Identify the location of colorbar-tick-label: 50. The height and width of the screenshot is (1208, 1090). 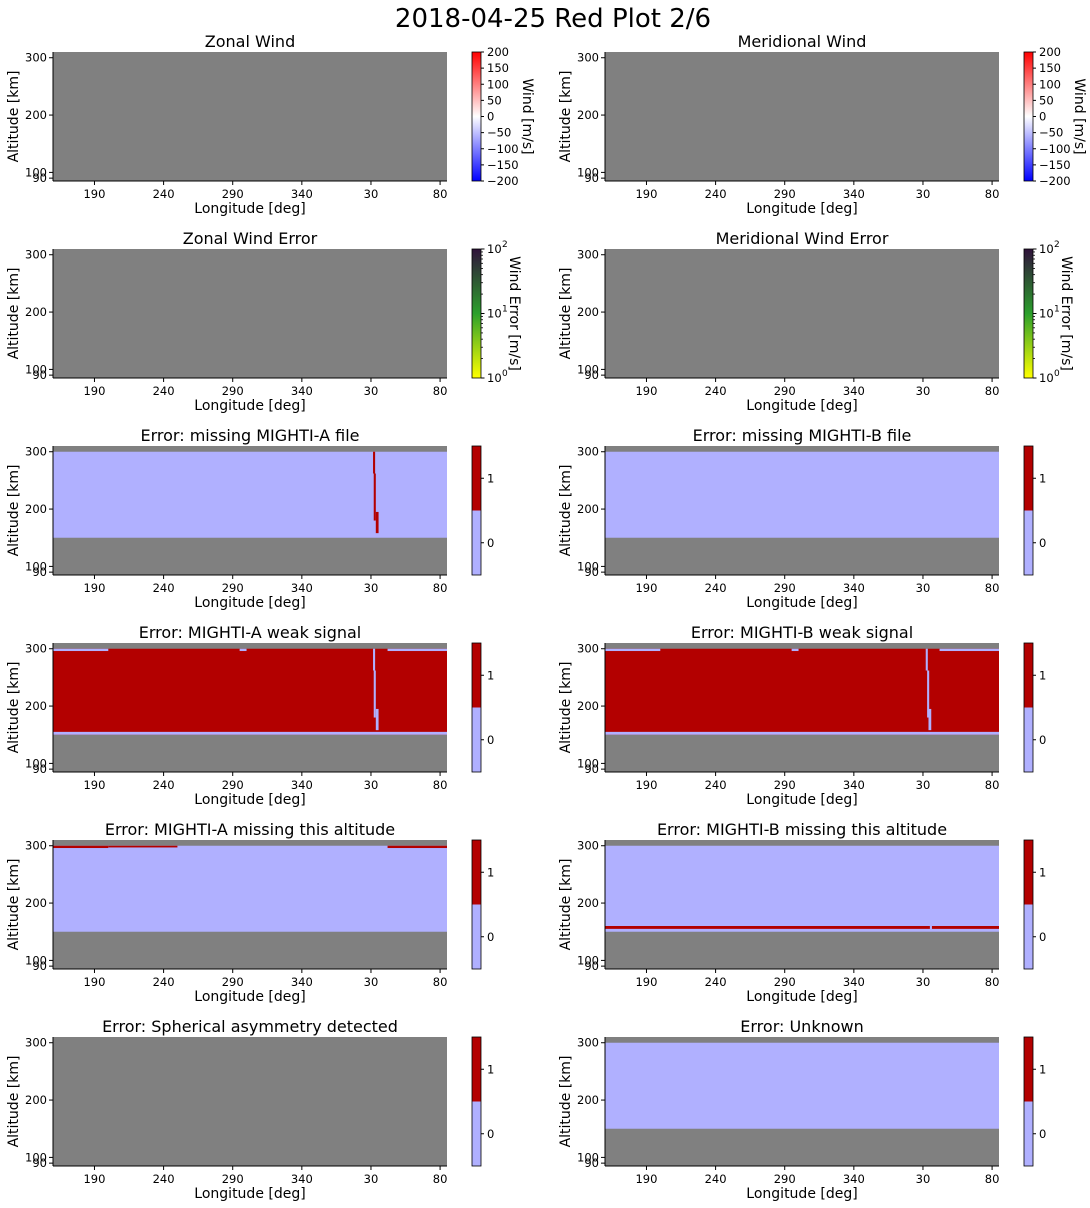
(1046, 100).